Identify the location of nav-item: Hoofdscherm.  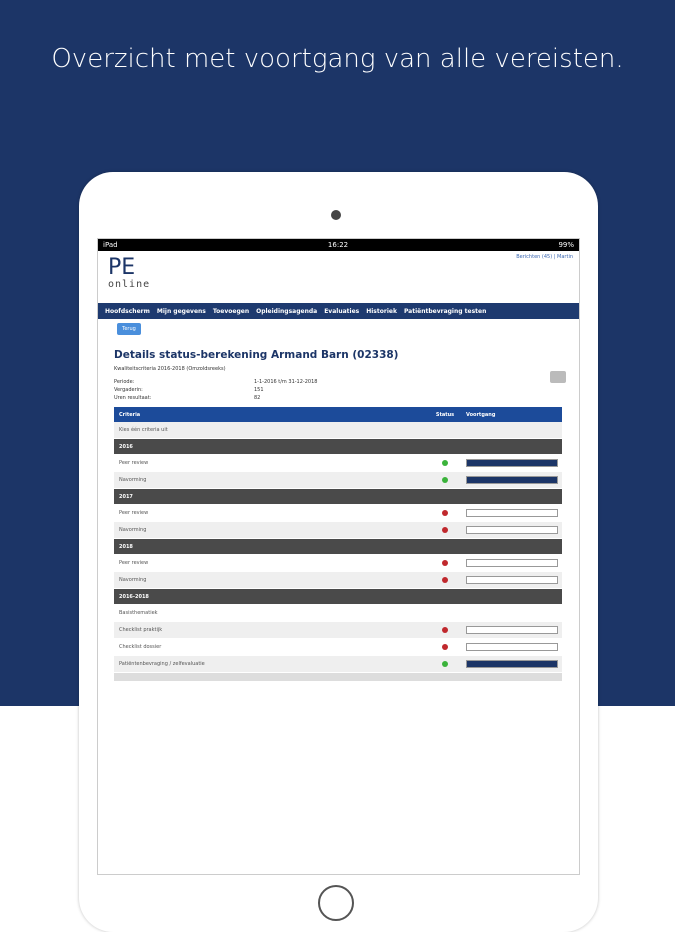
(127, 311).